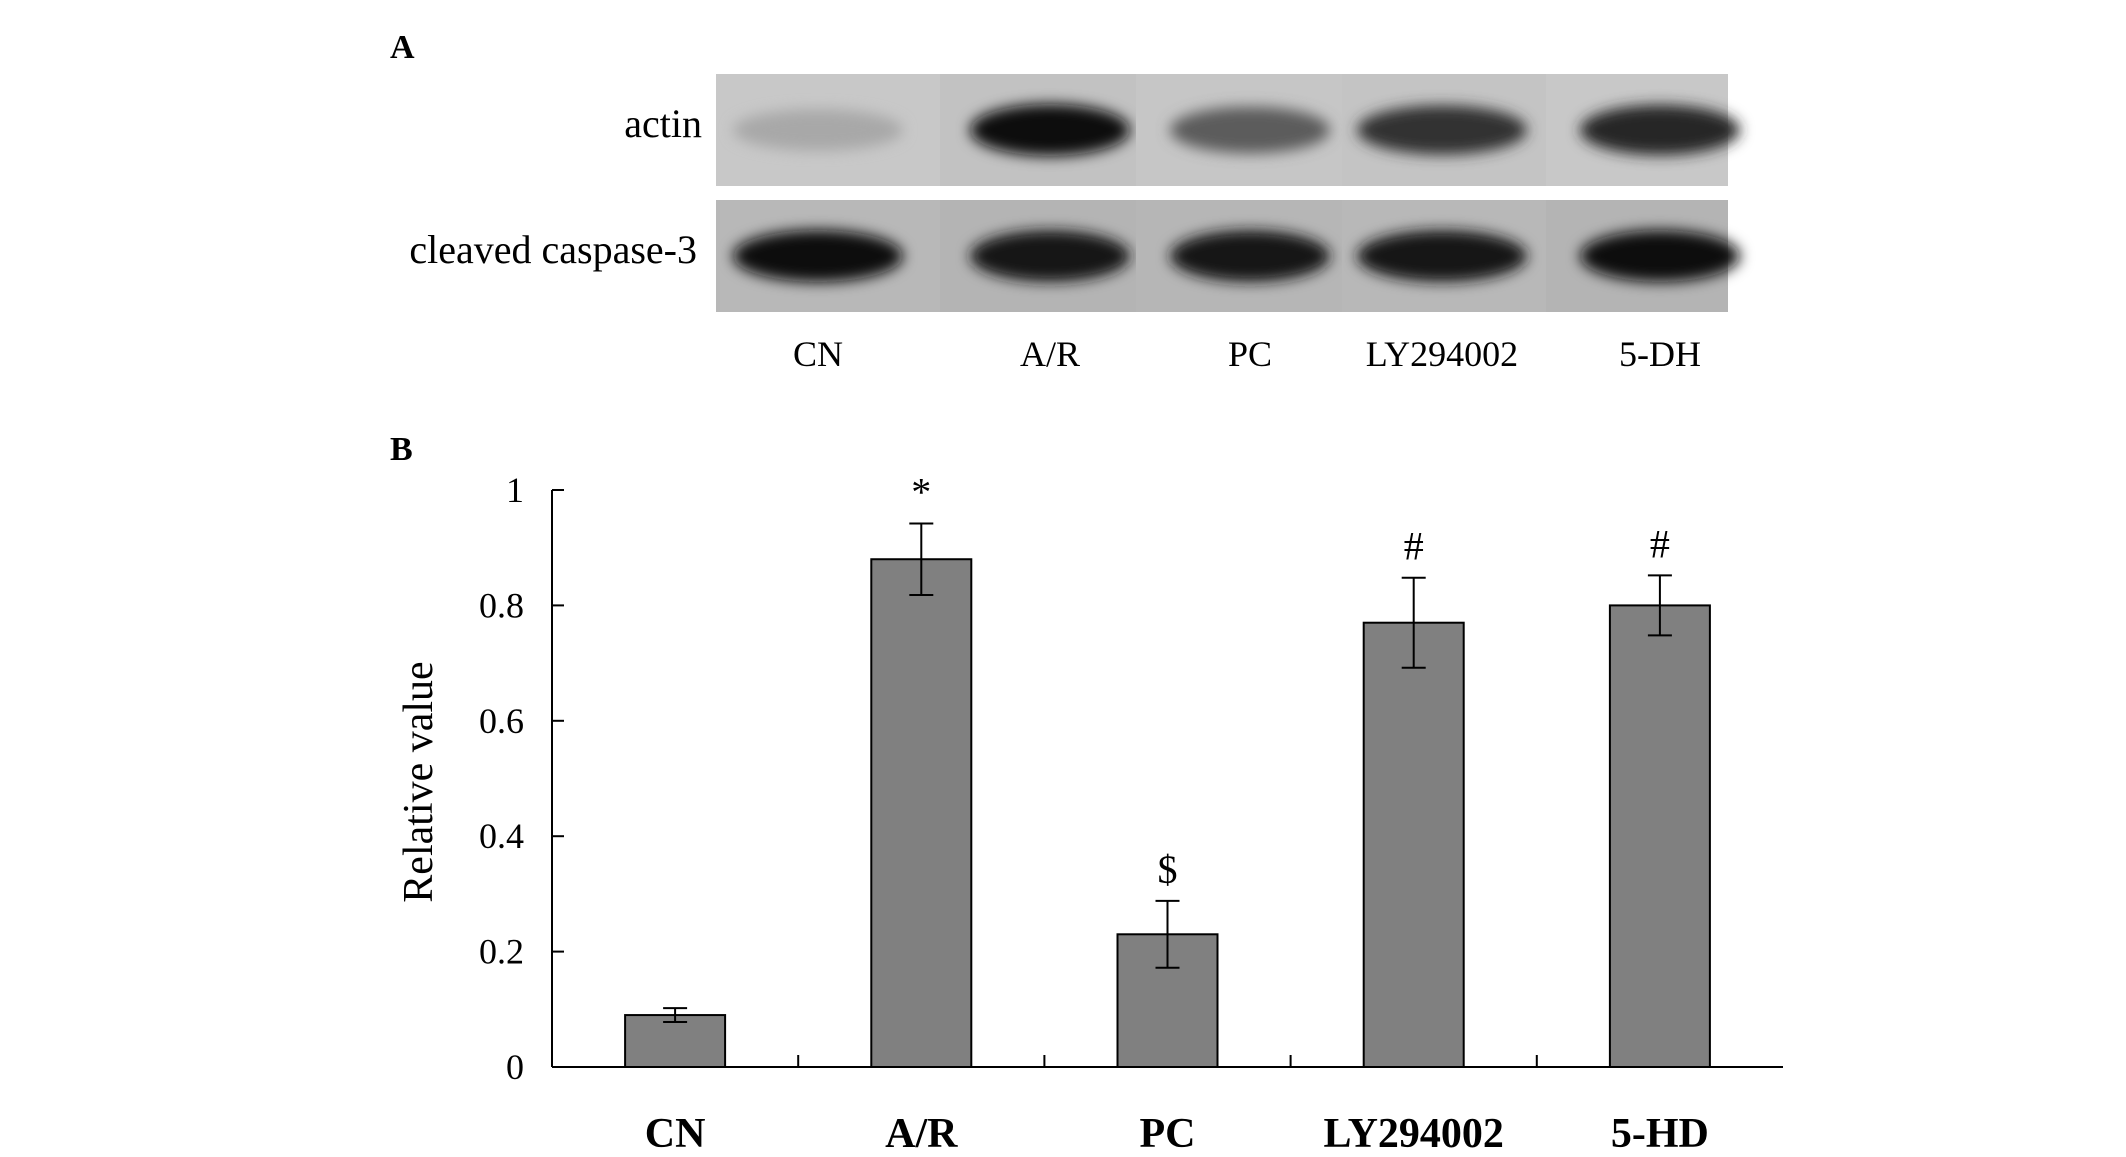 This screenshot has width=2126, height=1157. What do you see at coordinates (921, 1134) in the screenshot?
I see `x-tick-label: A/R` at bounding box center [921, 1134].